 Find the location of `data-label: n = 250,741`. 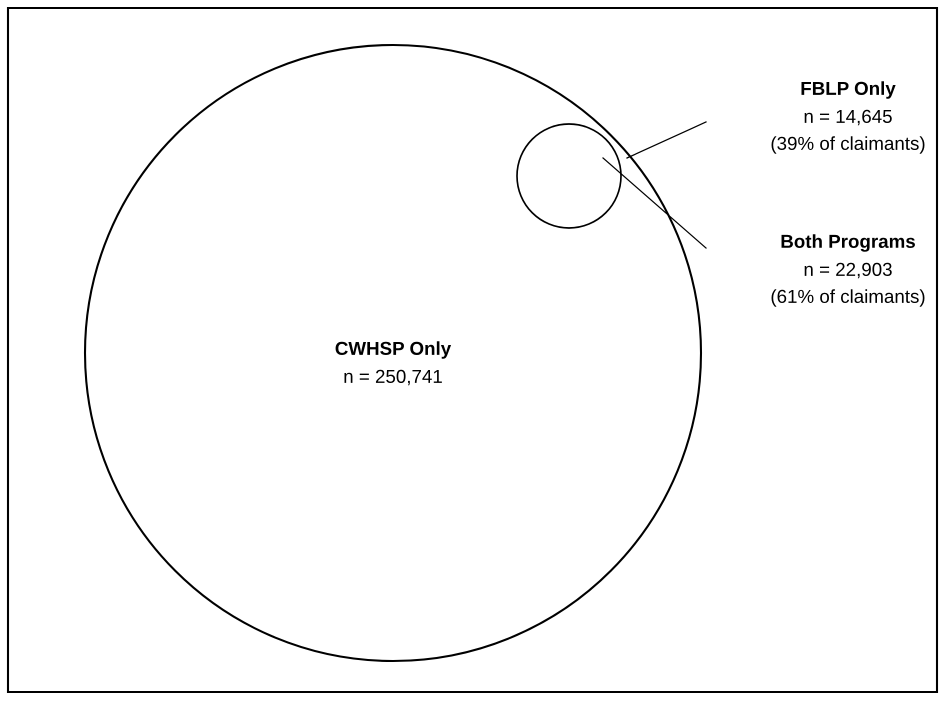

data-label: n = 250,741 is located at coordinates (393, 378).